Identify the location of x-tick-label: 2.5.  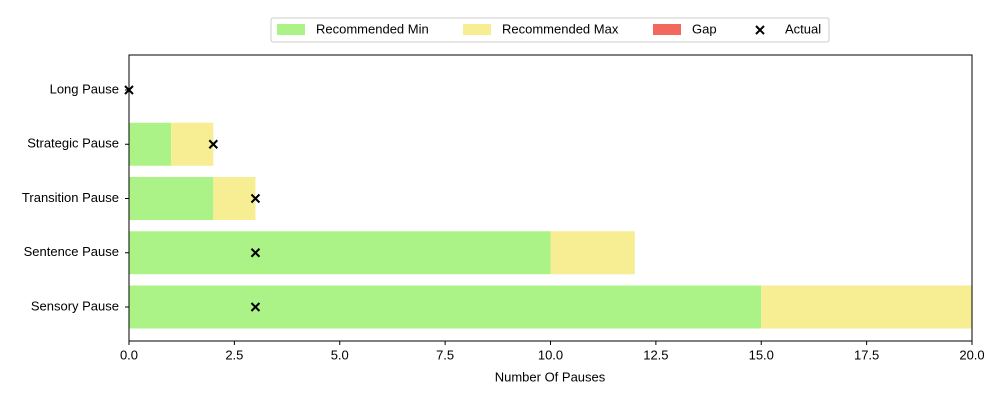
(234, 354).